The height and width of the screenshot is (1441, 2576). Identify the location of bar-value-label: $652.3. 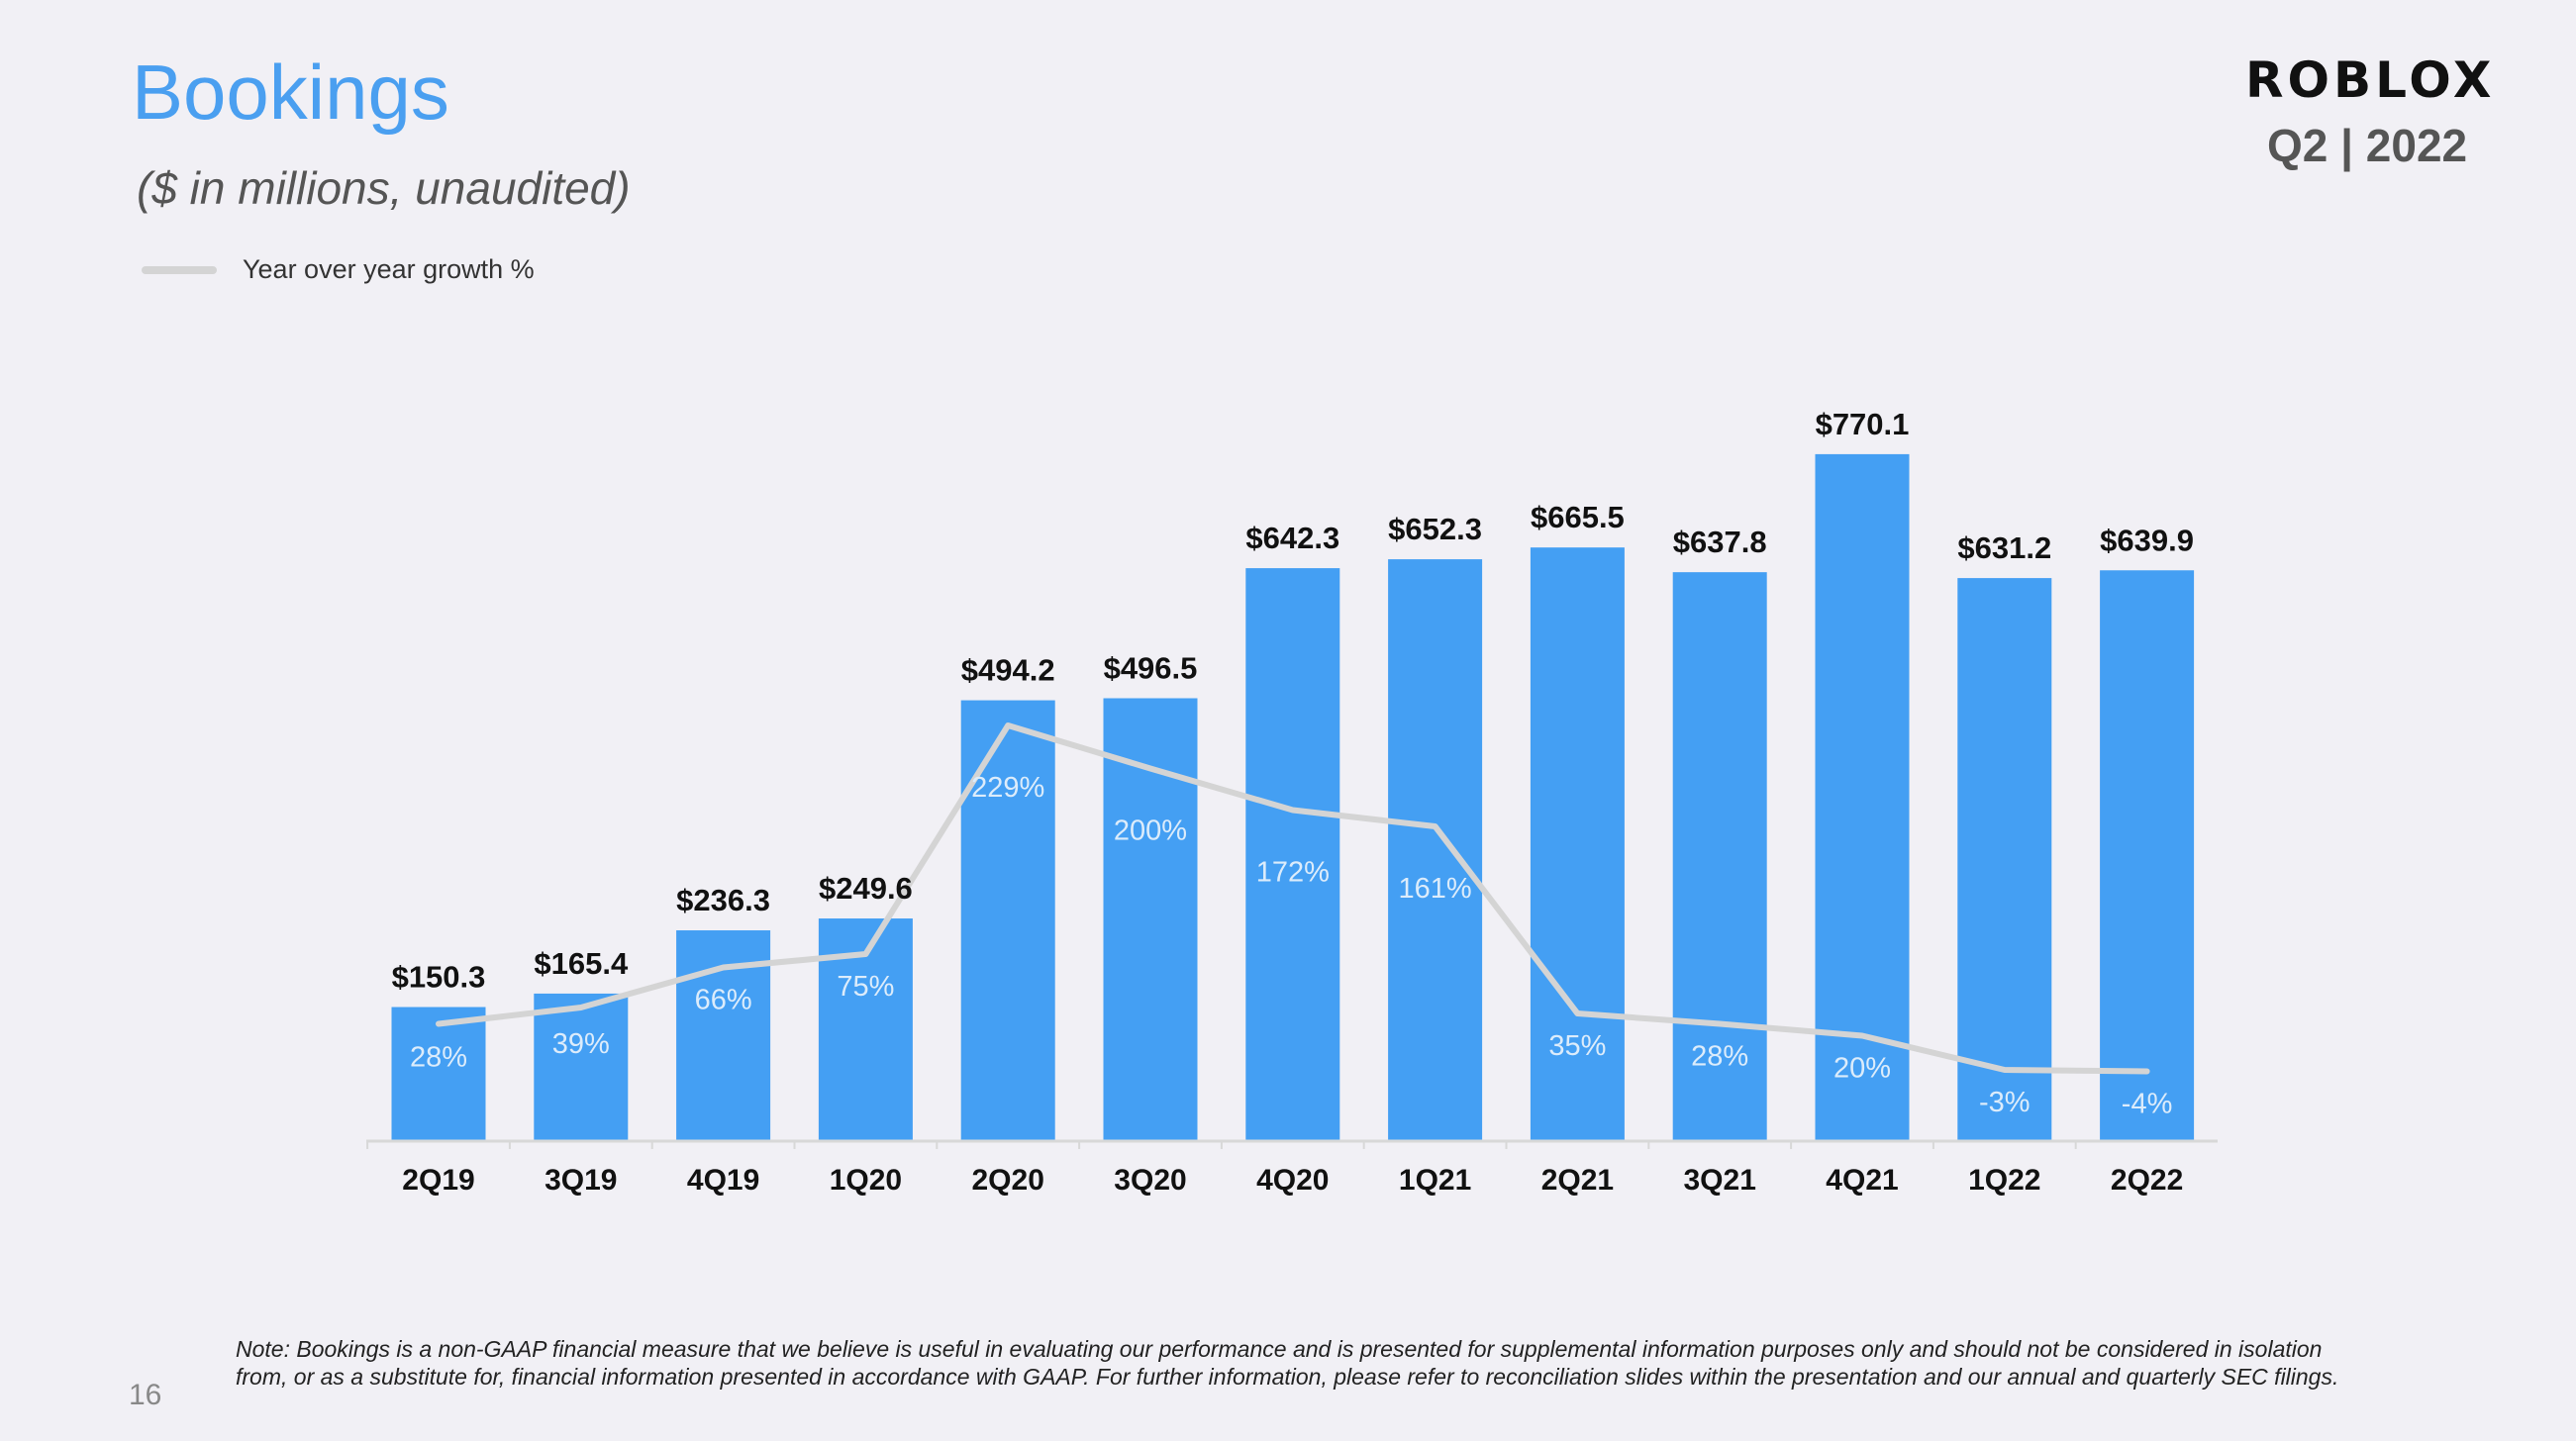
(1435, 529).